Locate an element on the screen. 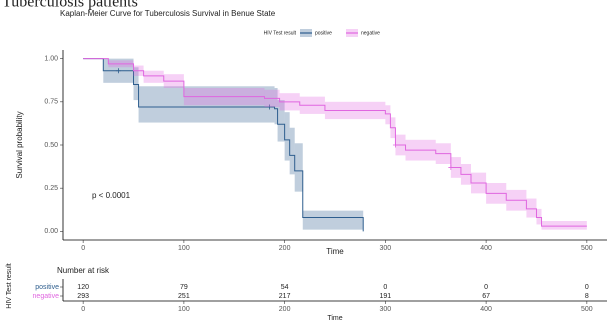  risk-count: 79 is located at coordinates (184, 287).